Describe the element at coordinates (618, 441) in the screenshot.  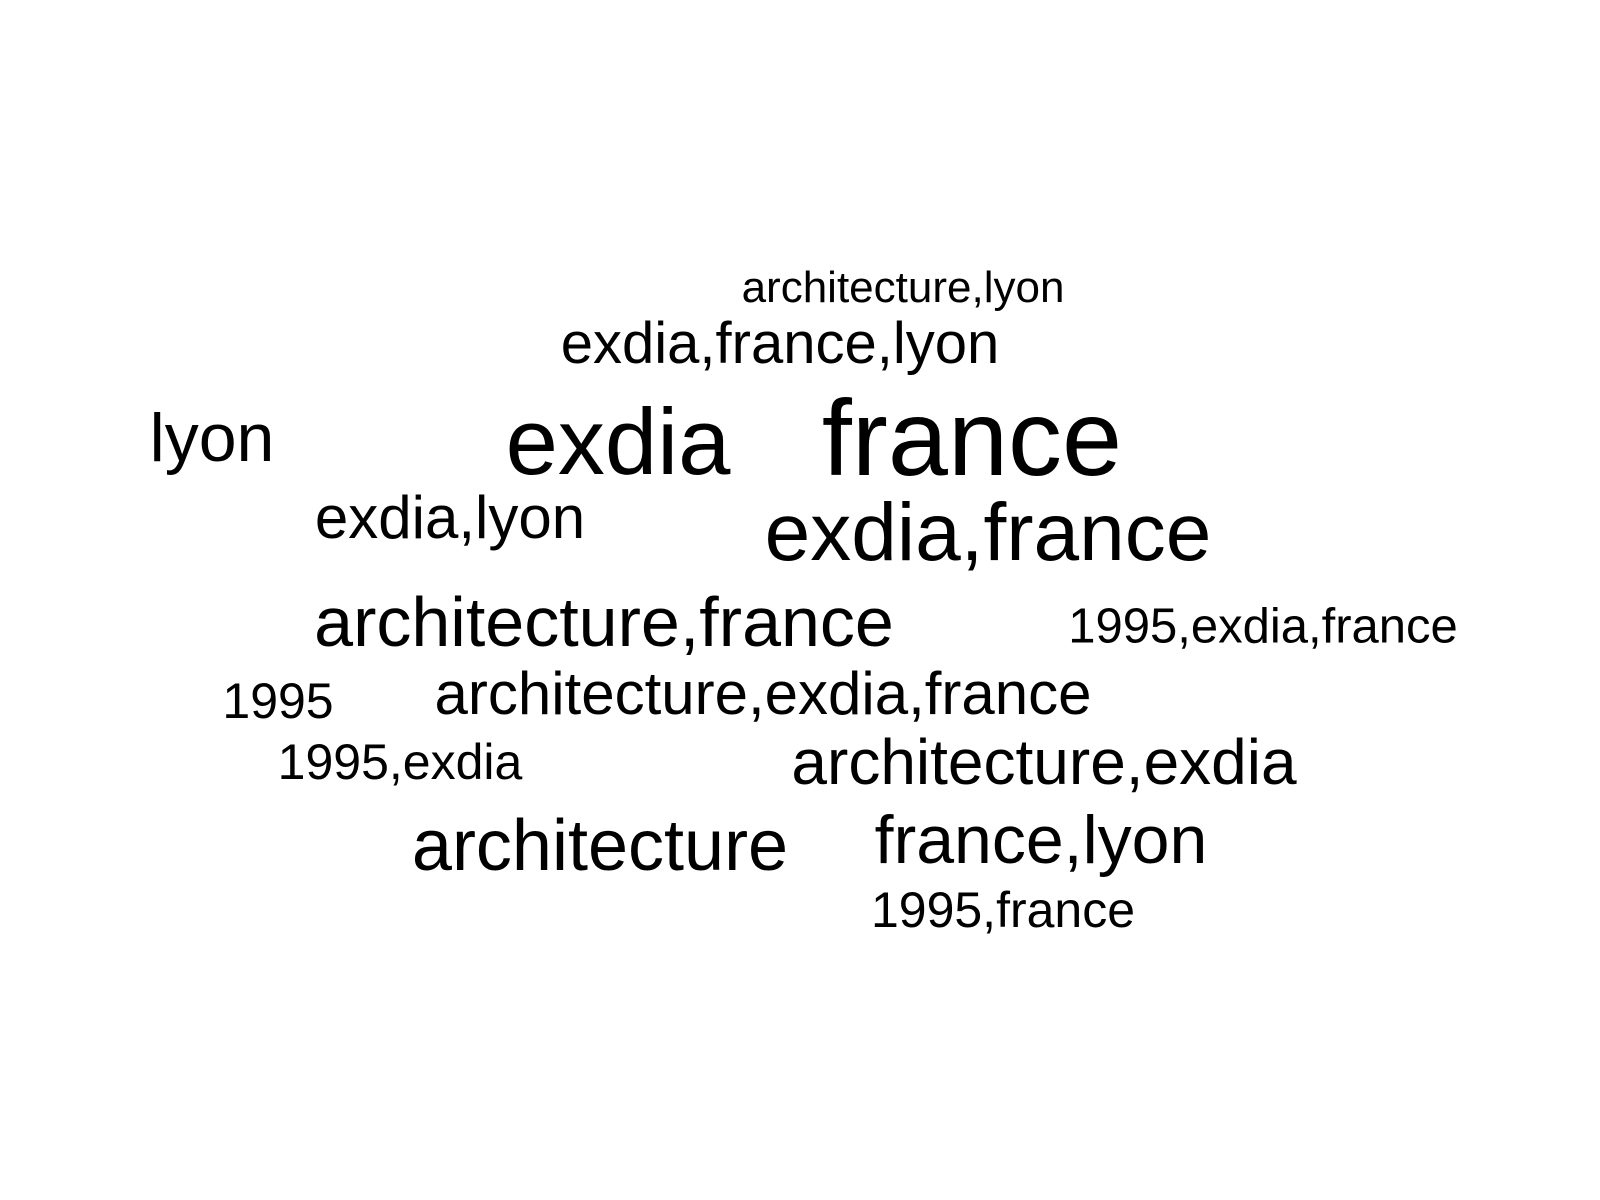
I see `word-exdia: exdia` at that location.